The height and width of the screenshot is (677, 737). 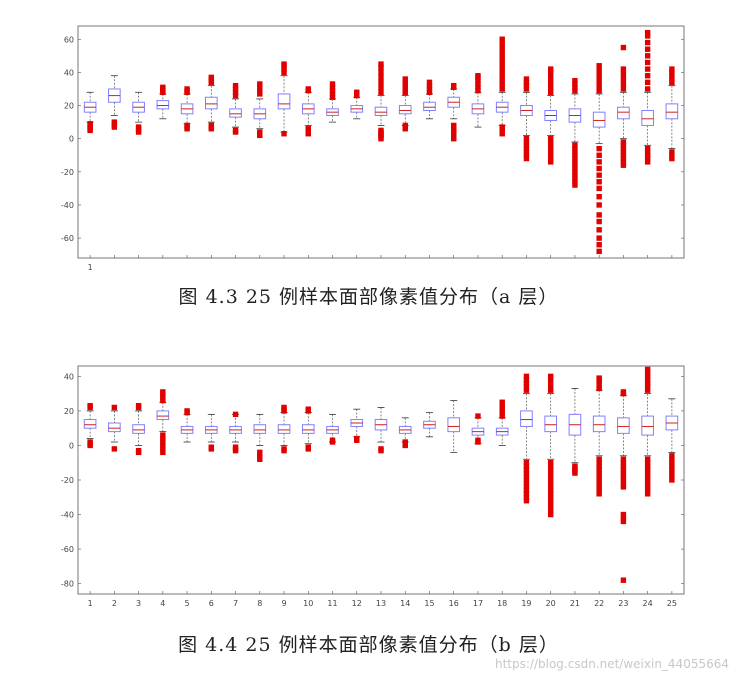 What do you see at coordinates (368, 297) in the screenshot?
I see `caption-a: 图 4.3 25 例样本面部像素值分布（a 层）` at bounding box center [368, 297].